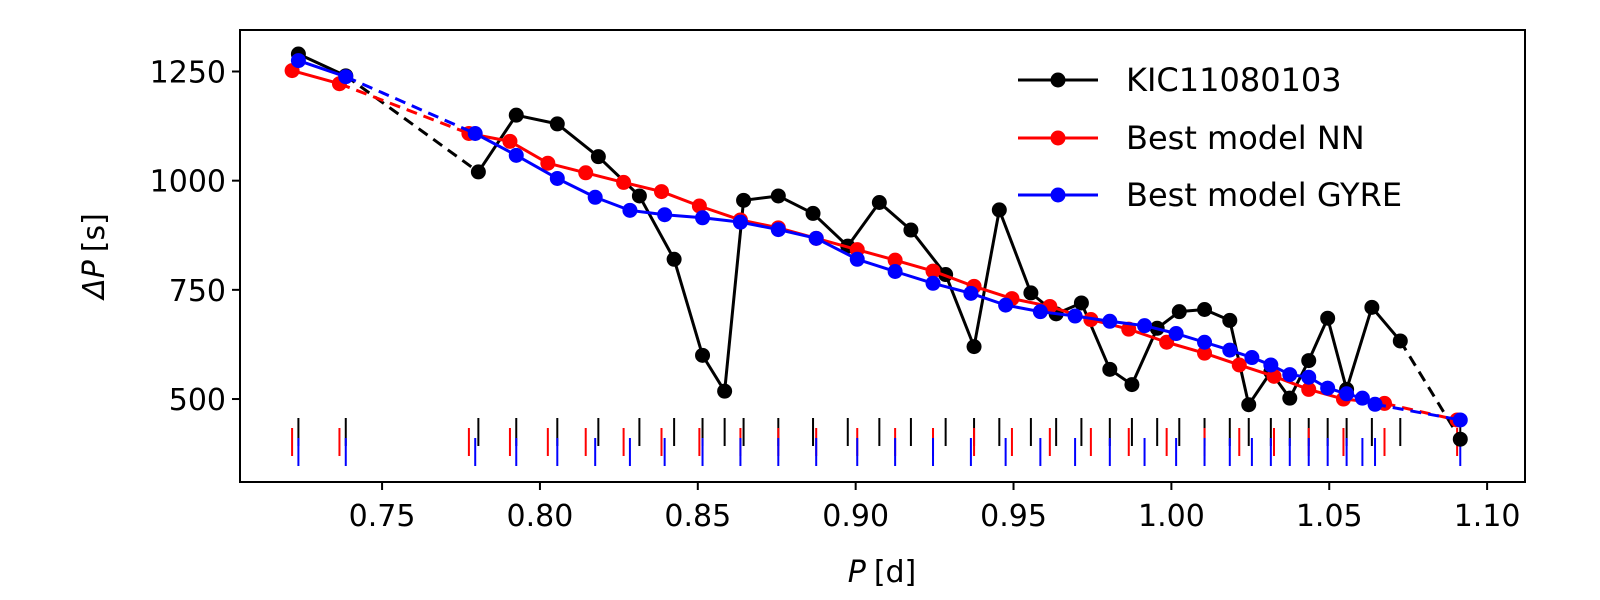 The width and height of the screenshot is (1600, 600). I want to click on x-tick-label: 0.80, so click(540, 516).